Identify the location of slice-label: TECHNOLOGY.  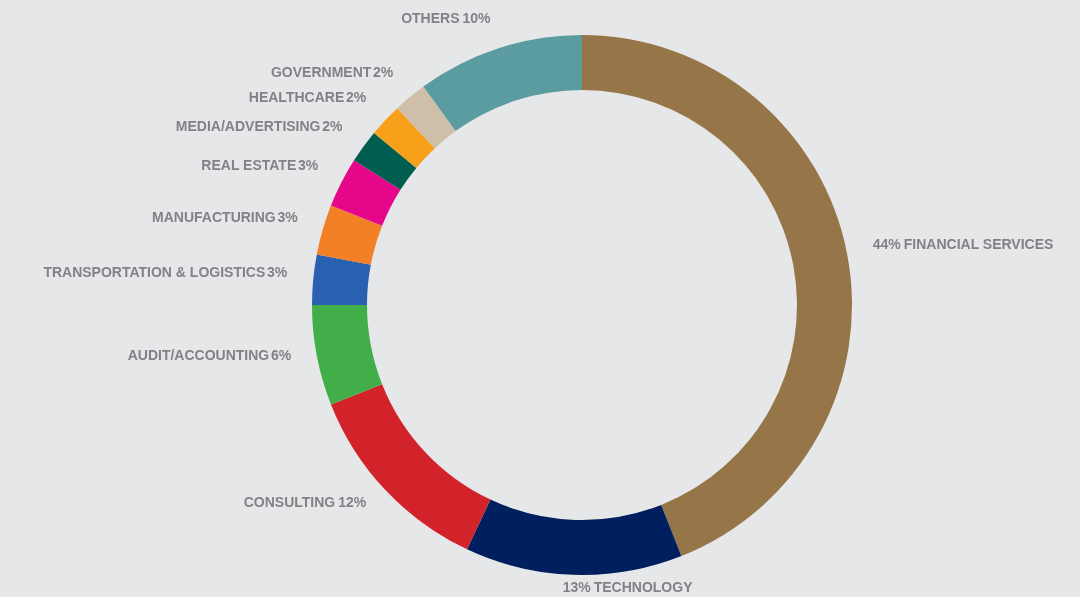
(643, 586).